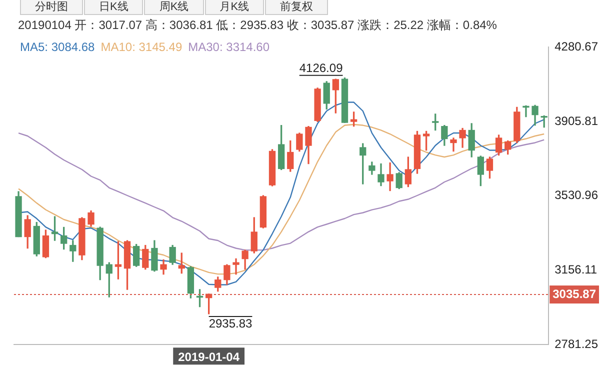  I want to click on text: 分时图, so click(51, 7).